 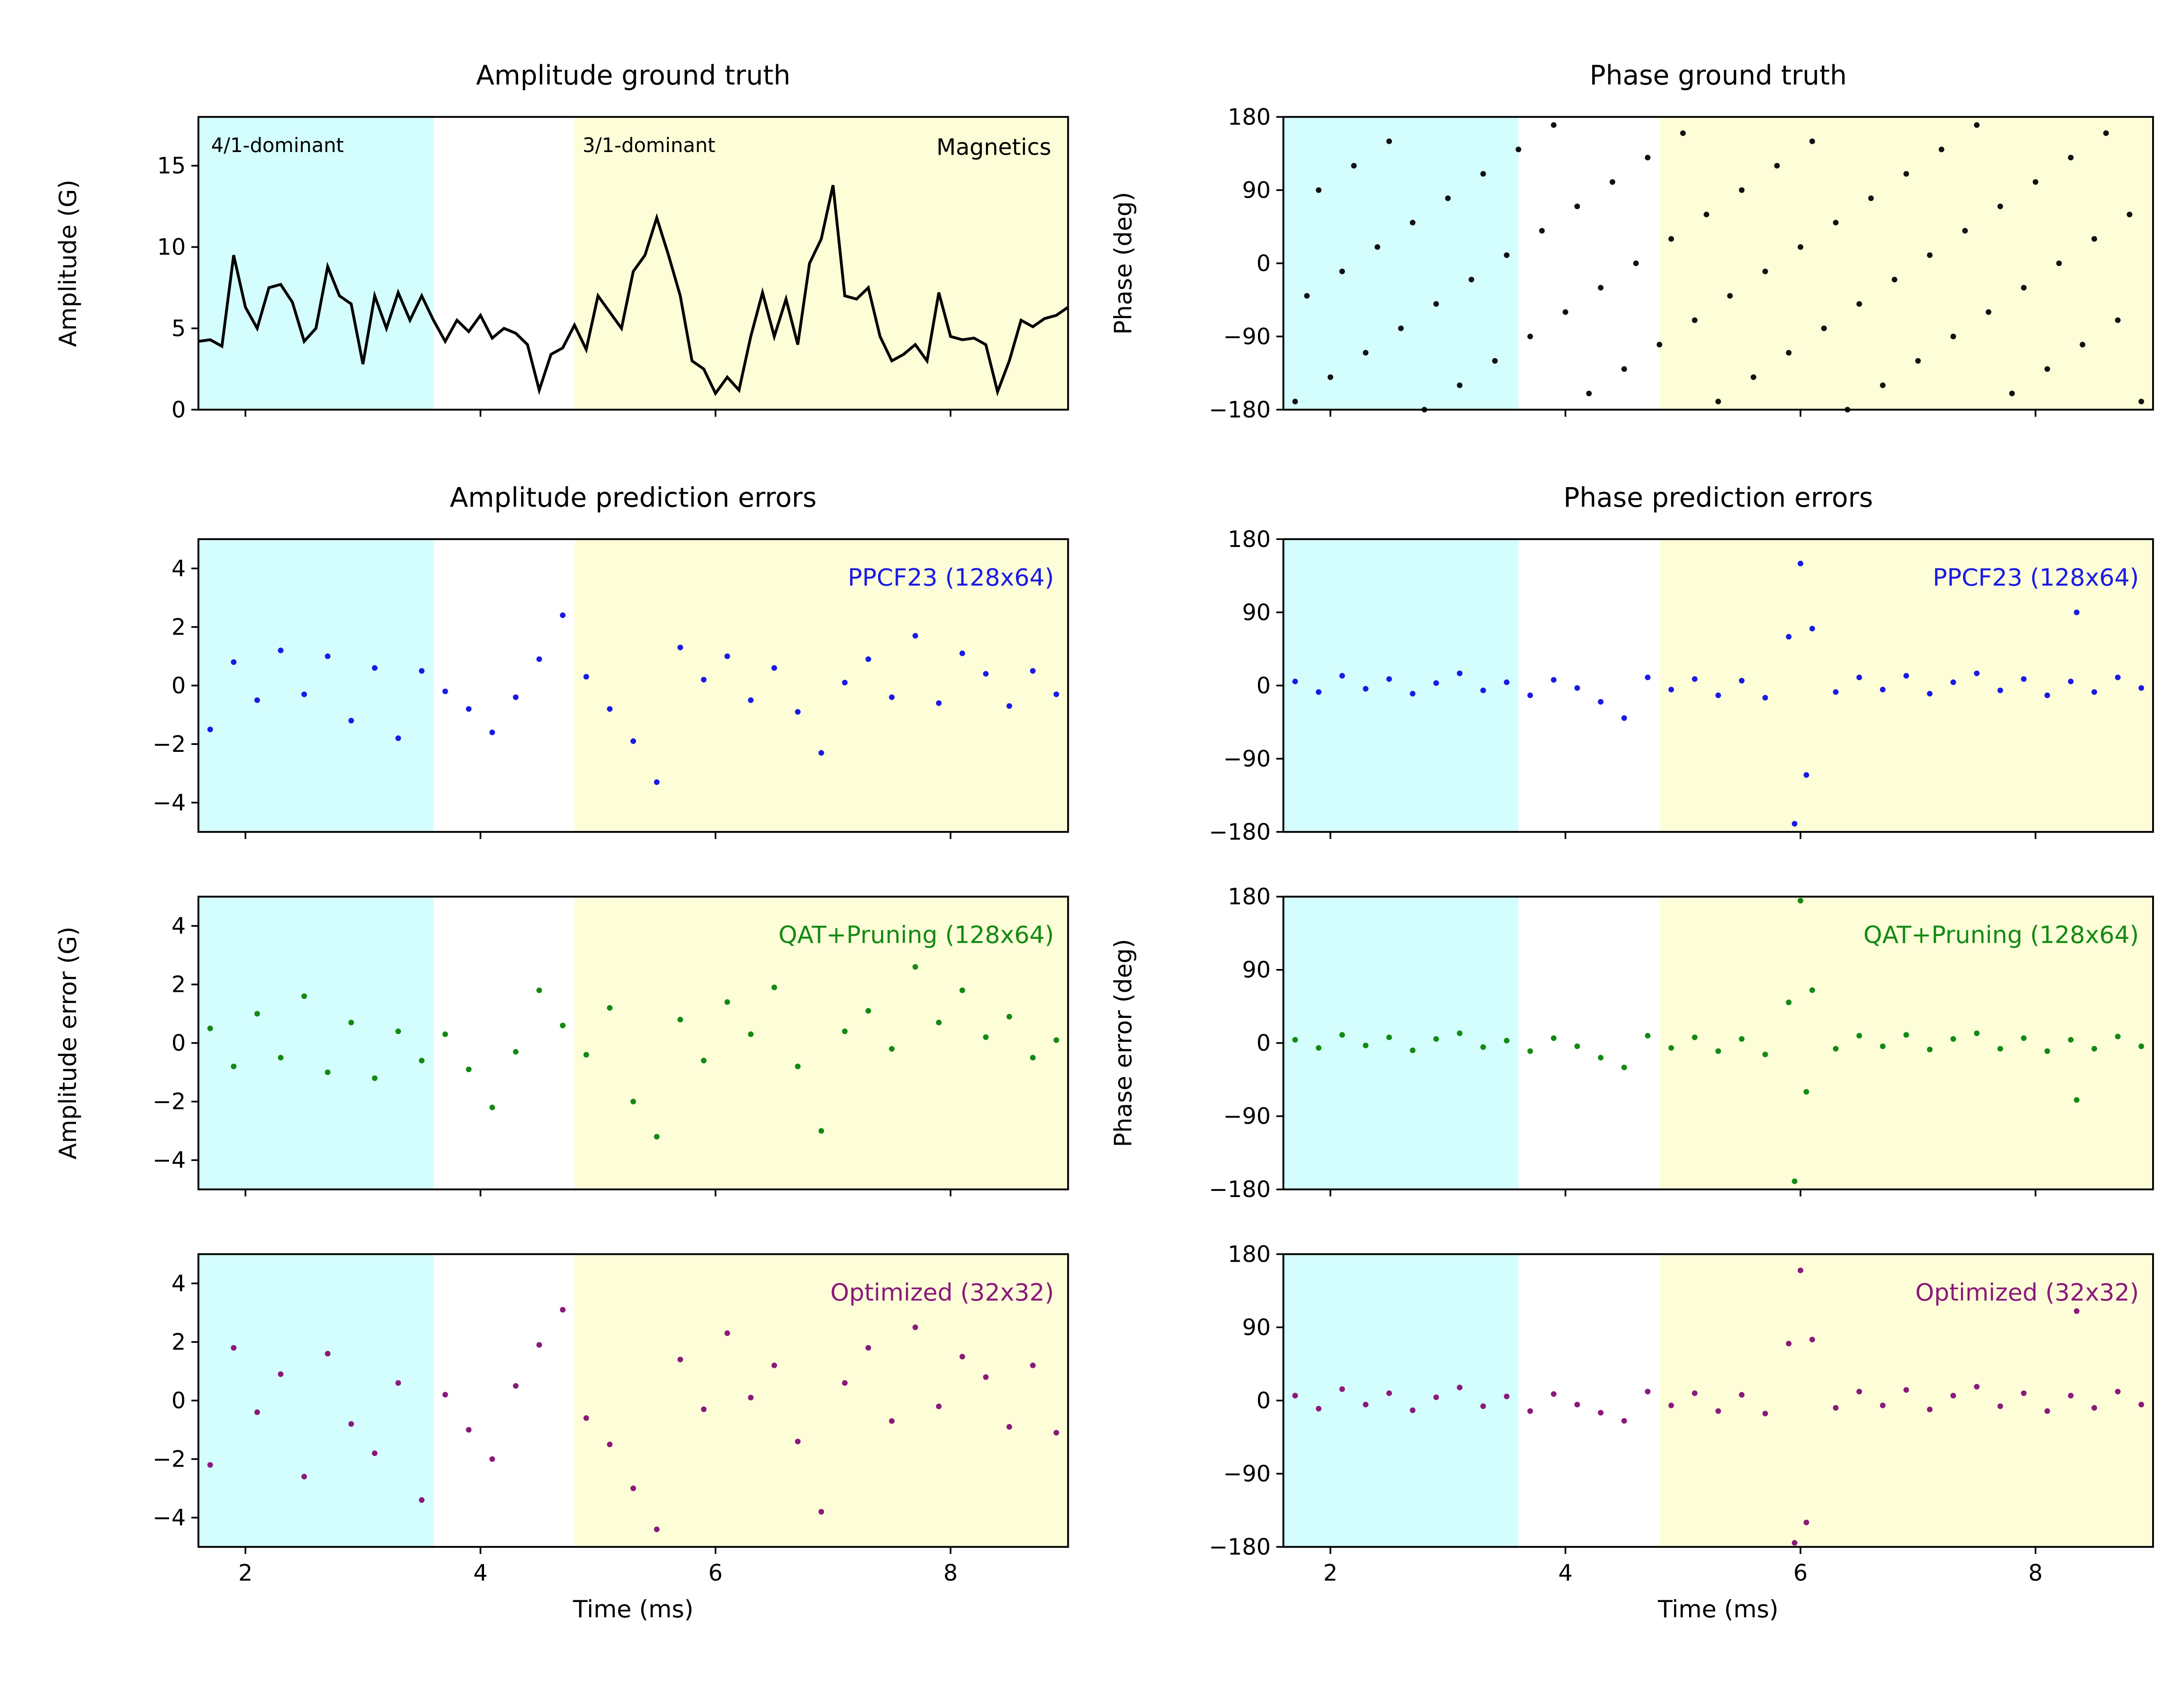 I want to click on y-axis-label: Phase (deg), so click(x=1123, y=263).